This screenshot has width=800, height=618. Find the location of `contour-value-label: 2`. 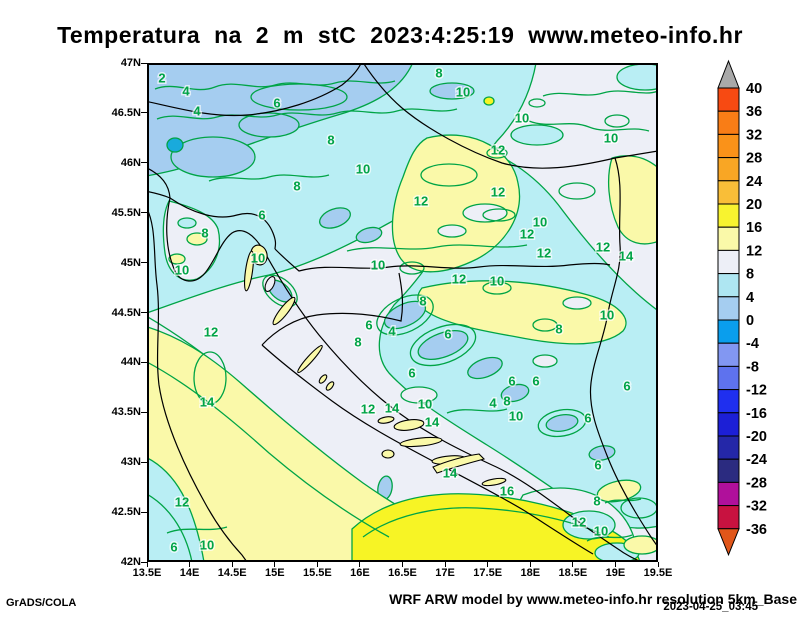

contour-value-label: 2 is located at coordinates (161, 78).